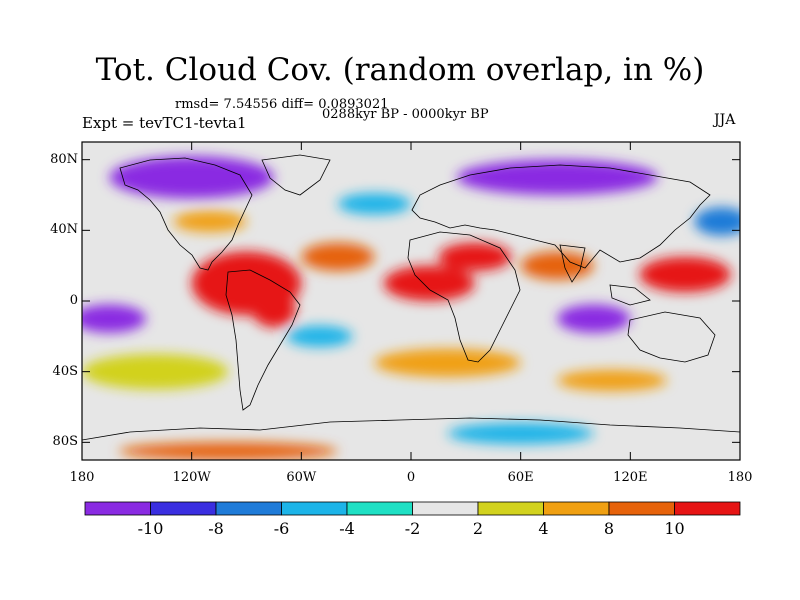 The width and height of the screenshot is (800, 600). I want to click on colorbar-label: -8, so click(216, 528).